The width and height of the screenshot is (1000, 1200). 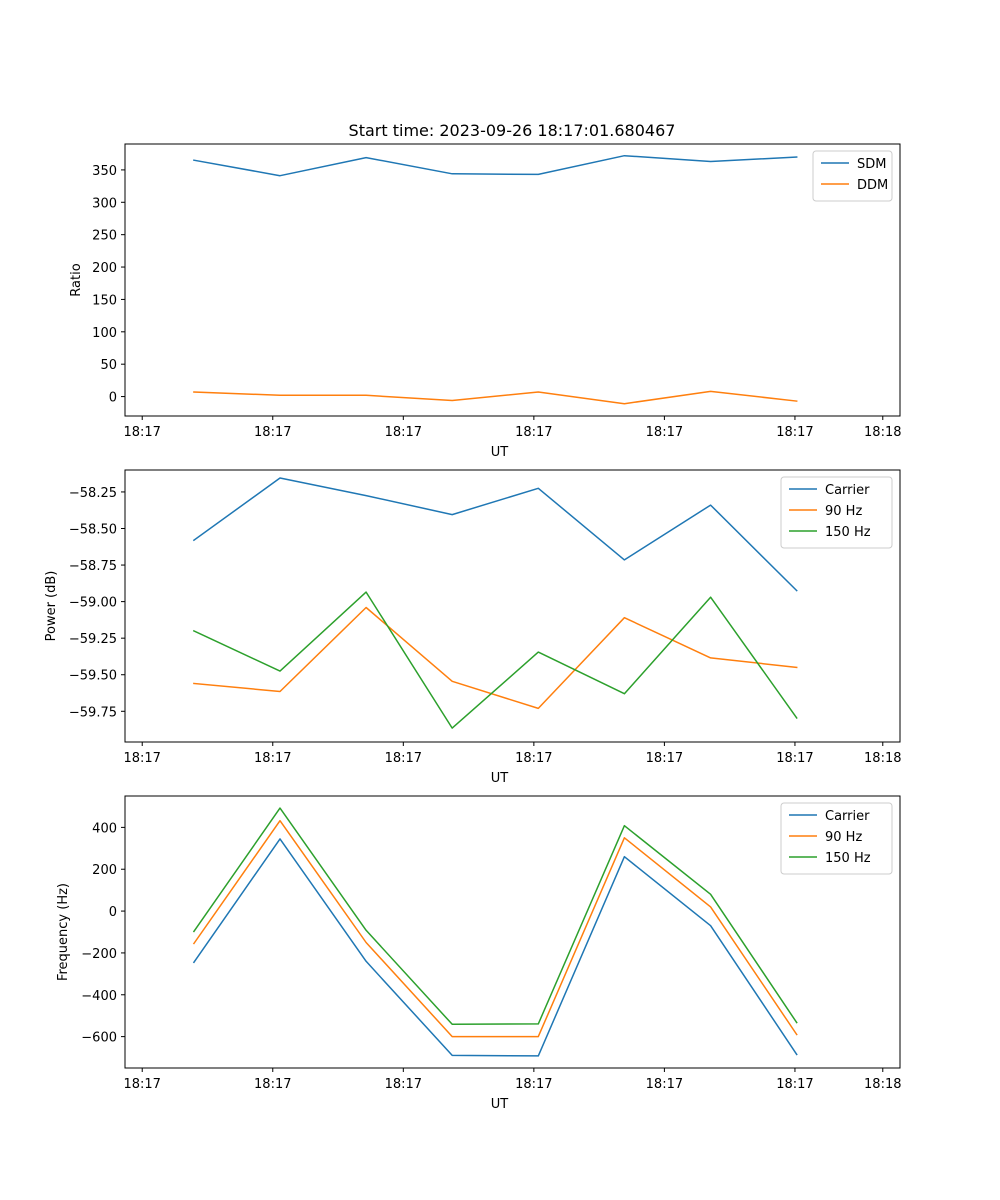 I want to click on power-y-tick-label: −58.50, so click(x=93, y=529).